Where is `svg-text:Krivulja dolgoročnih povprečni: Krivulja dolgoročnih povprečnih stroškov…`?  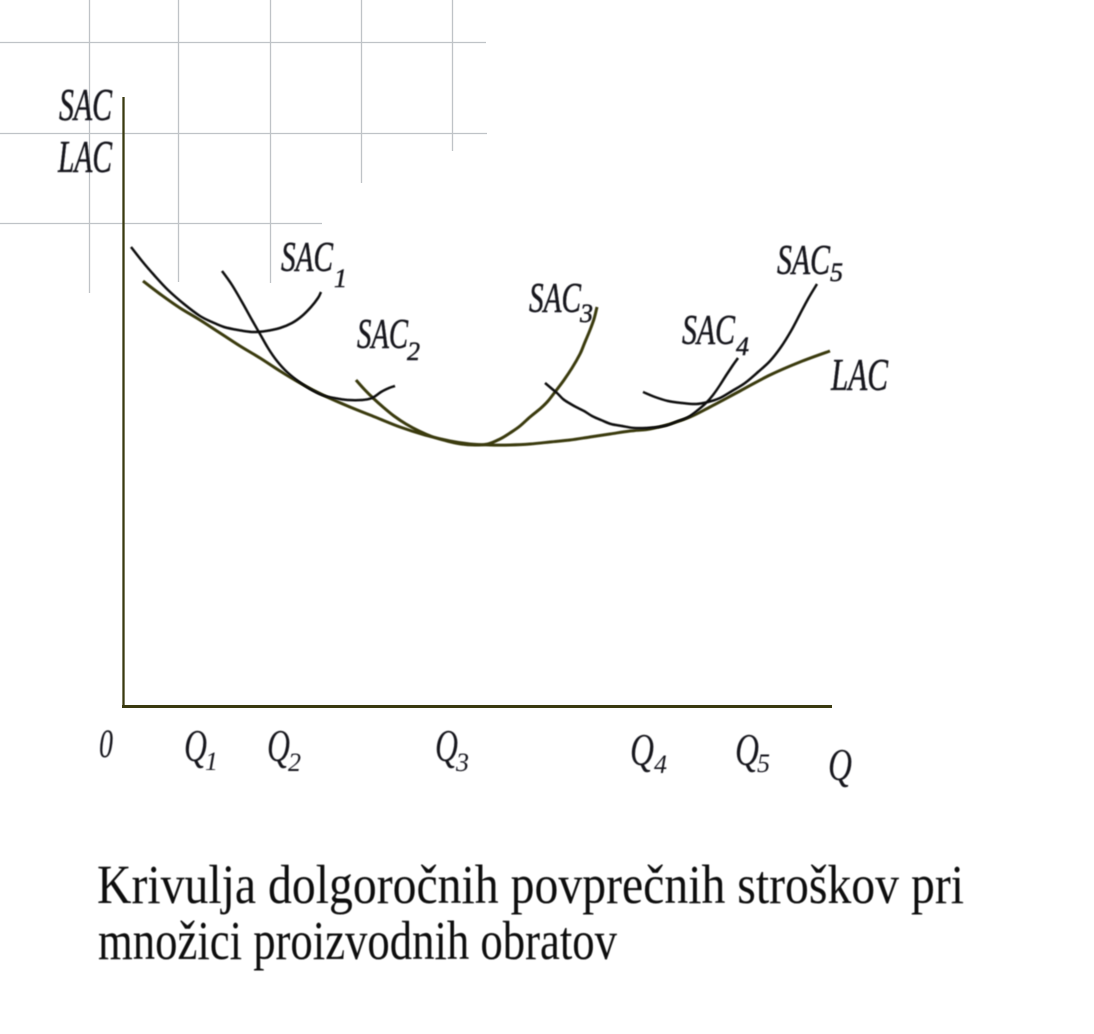
svg-text:Krivulja dolgoročnih povprečni: Krivulja dolgoročnih povprečnih stroškov… is located at coordinates (530, 884).